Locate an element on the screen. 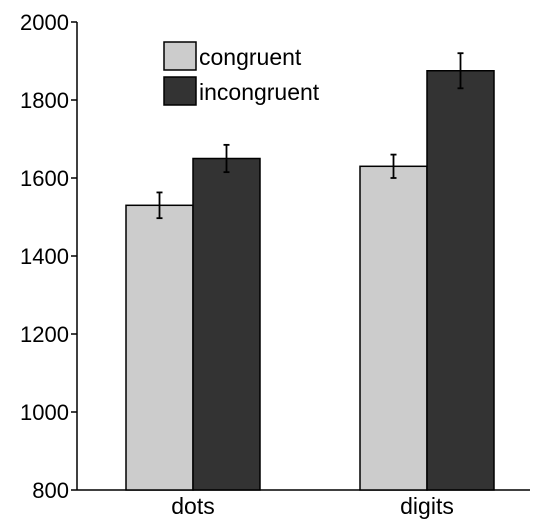 This screenshot has width=539, height=521. y-tick-label: 2000 is located at coordinates (44, 22).